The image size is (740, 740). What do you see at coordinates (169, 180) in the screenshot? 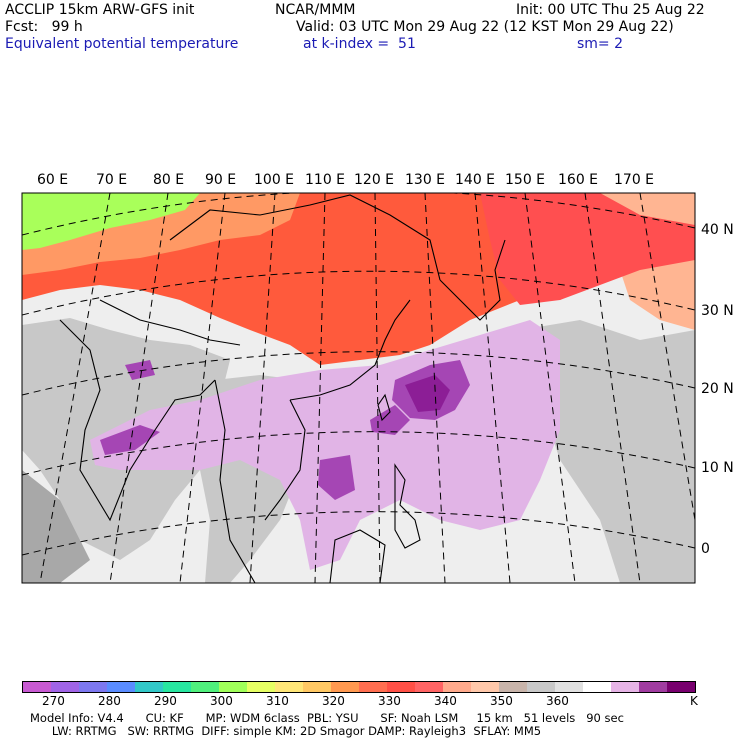
I see `lon-label: 80 E` at bounding box center [169, 180].